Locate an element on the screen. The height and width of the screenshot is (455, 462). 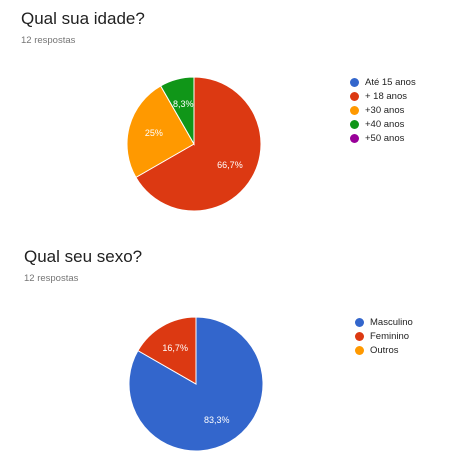
legend-item-ate-15-anos: Até 15 anos is located at coordinates (383, 82).